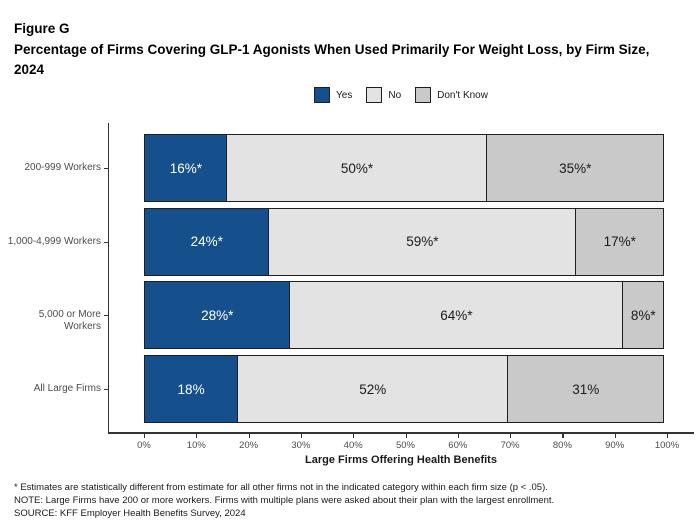 The width and height of the screenshot is (698, 525). What do you see at coordinates (344, 95) in the screenshot?
I see `legend-label: Yes` at bounding box center [344, 95].